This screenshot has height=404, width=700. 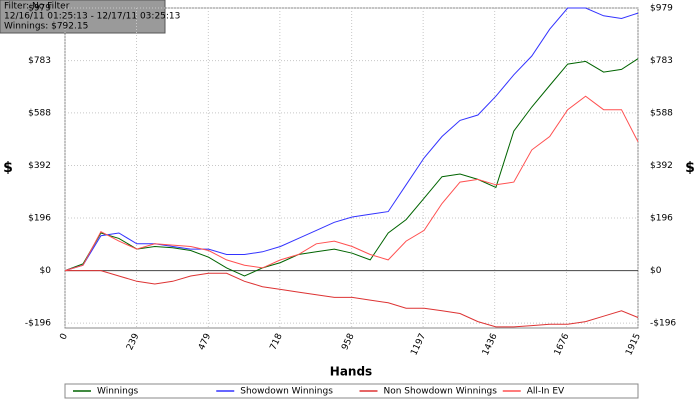 I want to click on y-tick-label: $0, so click(x=46, y=271).